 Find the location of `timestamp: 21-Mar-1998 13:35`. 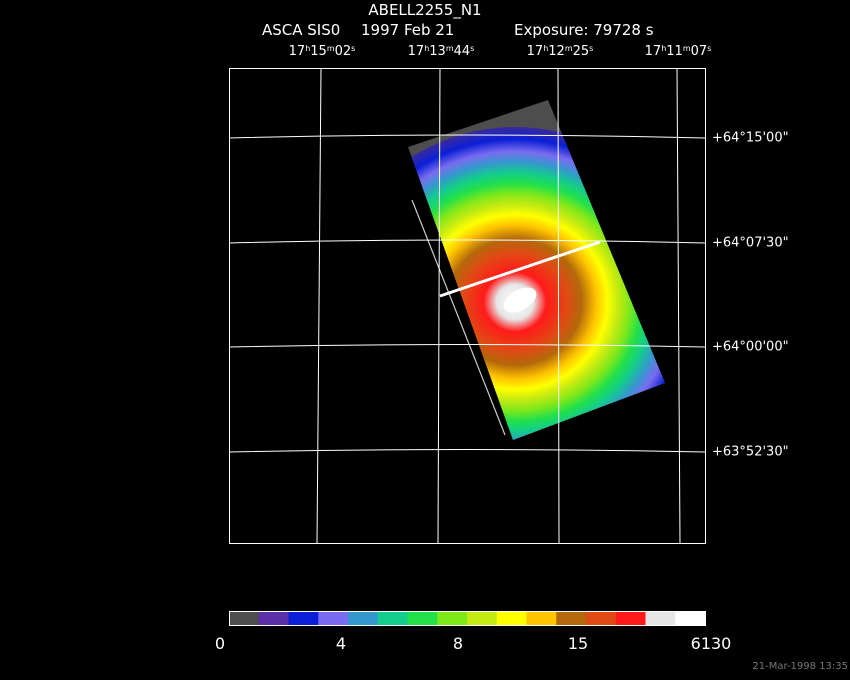

timestamp: 21-Mar-1998 13:35 is located at coordinates (800, 666).